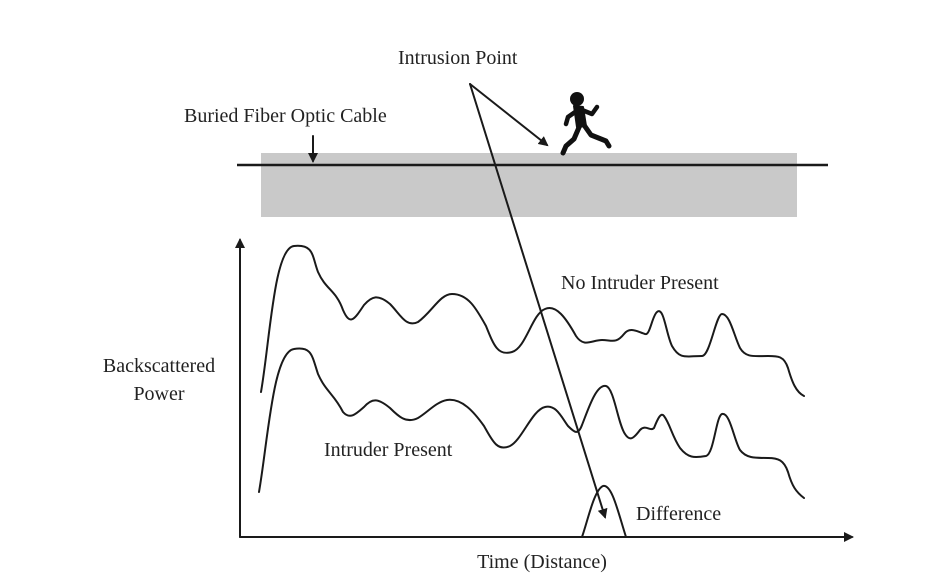 Image resolution: width=940 pixels, height=582 pixels. Describe the element at coordinates (529, 185) in the screenshot. I see `ground-region` at that location.